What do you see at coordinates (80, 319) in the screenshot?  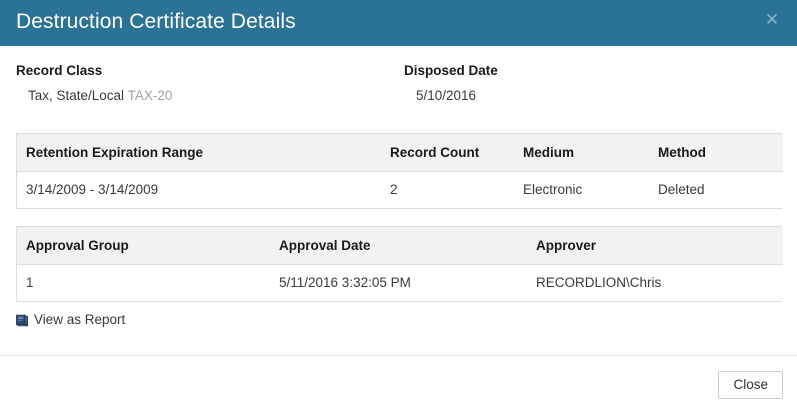 I see `view-as-report-label: View as Report` at bounding box center [80, 319].